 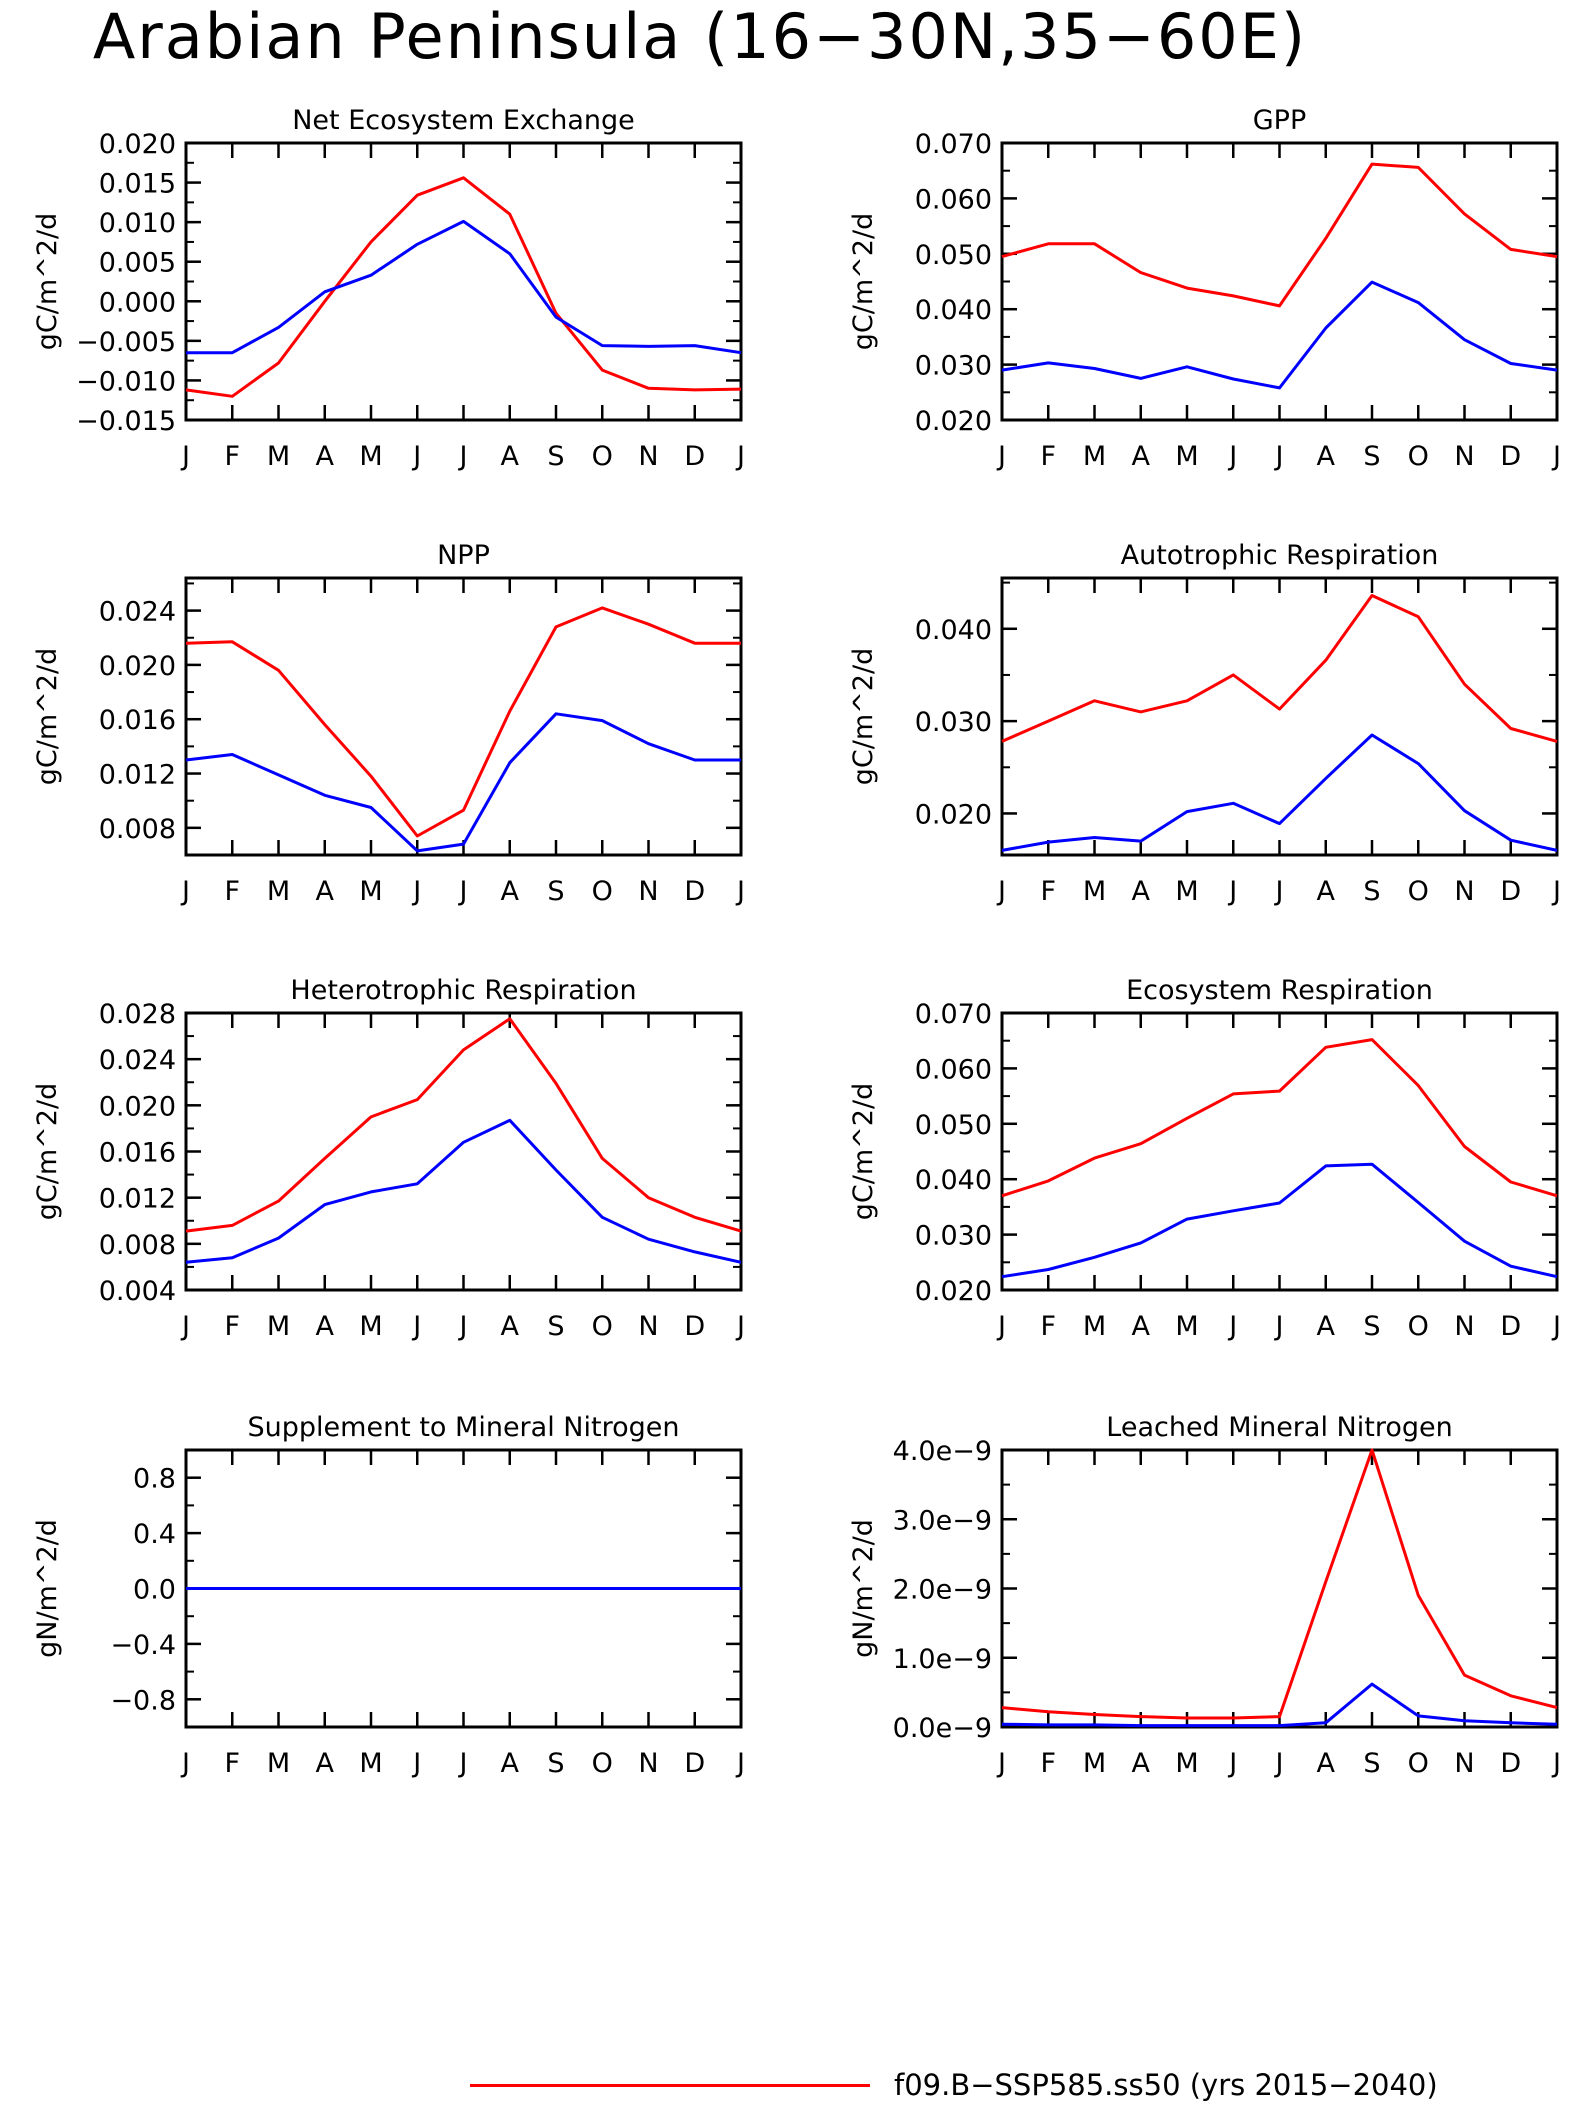 I want to click on y-tick-label: 0.016, so click(x=137, y=1153).